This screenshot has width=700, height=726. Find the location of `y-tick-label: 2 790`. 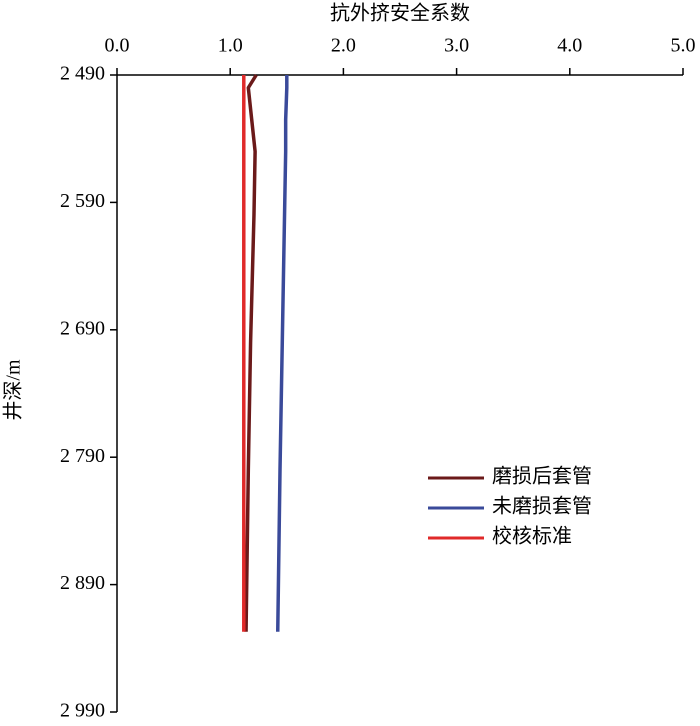

y-tick-label: 2 790 is located at coordinates (82, 456).